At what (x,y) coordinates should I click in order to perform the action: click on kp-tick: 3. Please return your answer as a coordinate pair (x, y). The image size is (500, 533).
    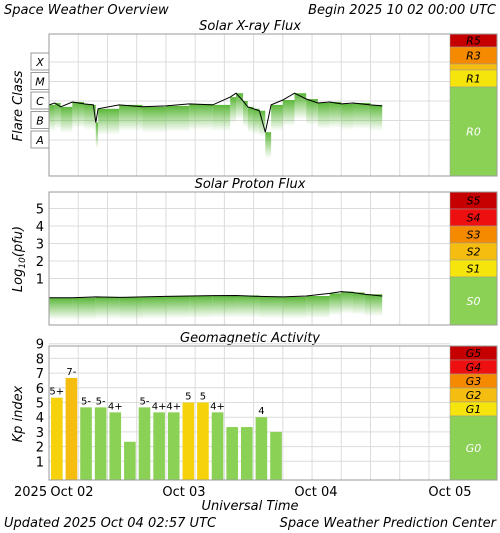
    Looking at the image, I should click on (40, 433).